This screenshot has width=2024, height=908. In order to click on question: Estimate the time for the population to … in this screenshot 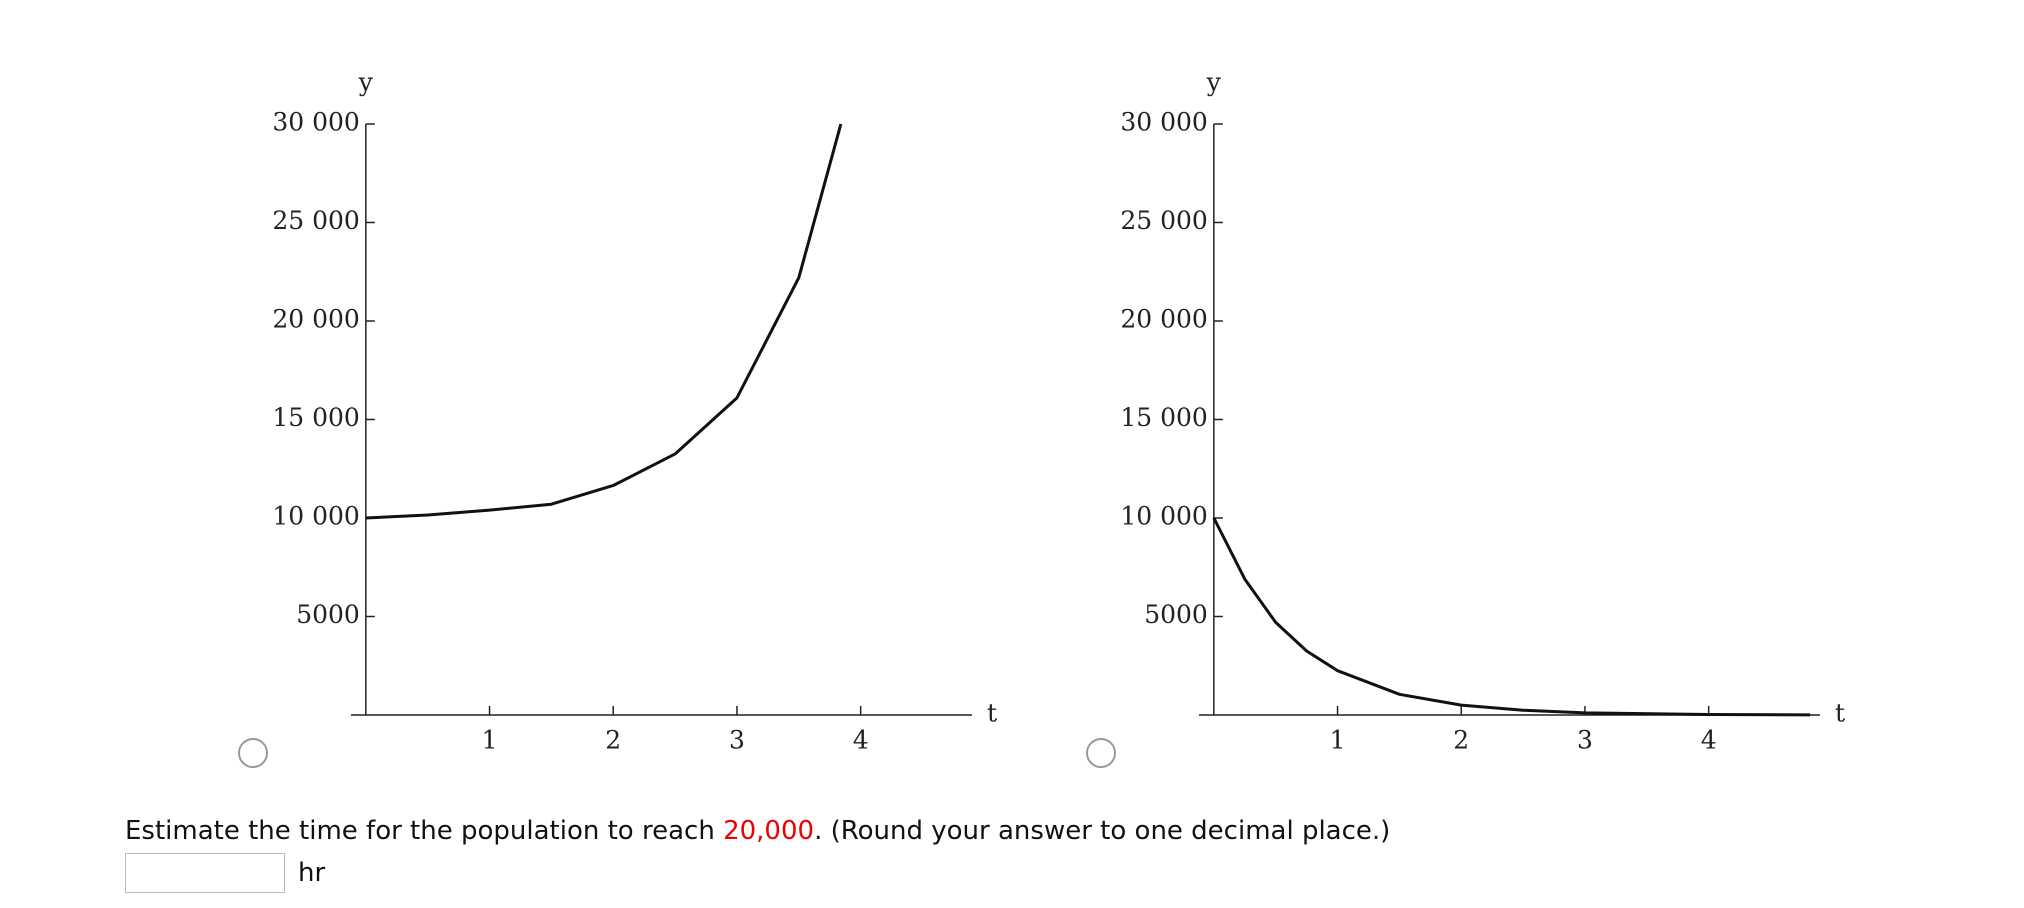, I will do `click(757, 831)`.